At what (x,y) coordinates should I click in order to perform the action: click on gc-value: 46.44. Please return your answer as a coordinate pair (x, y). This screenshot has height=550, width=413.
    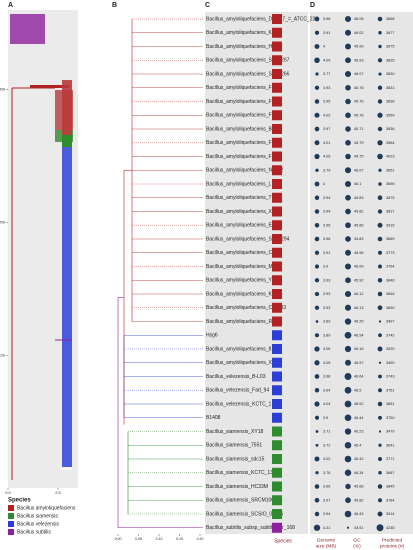
    Looking at the image, I should click on (359, 418).